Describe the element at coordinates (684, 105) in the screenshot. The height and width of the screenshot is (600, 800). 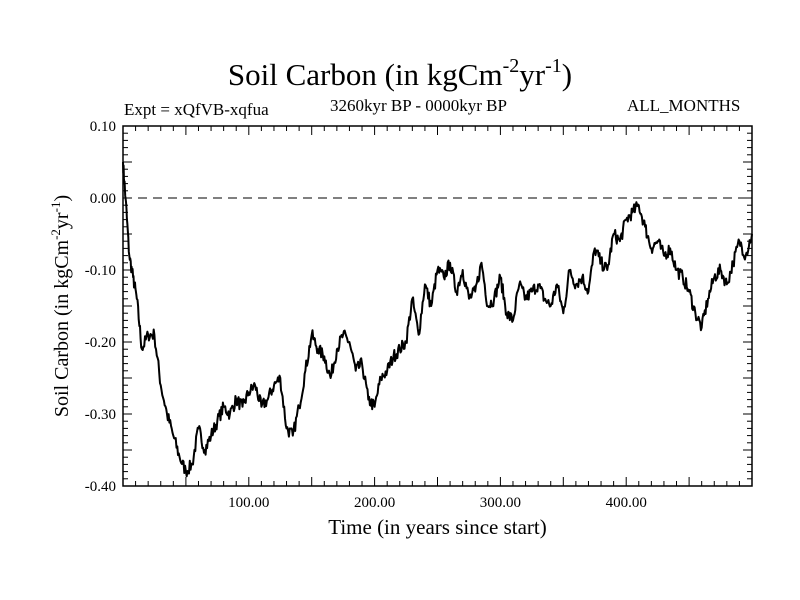
I see `months-label: ALL_MONTHS` at that location.